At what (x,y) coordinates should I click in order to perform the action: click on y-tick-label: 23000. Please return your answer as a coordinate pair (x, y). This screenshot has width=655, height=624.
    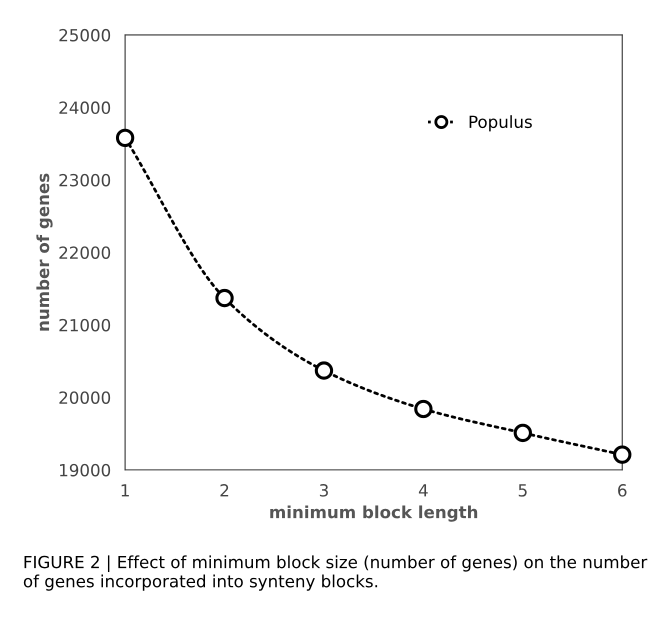
    Looking at the image, I should click on (84, 180).